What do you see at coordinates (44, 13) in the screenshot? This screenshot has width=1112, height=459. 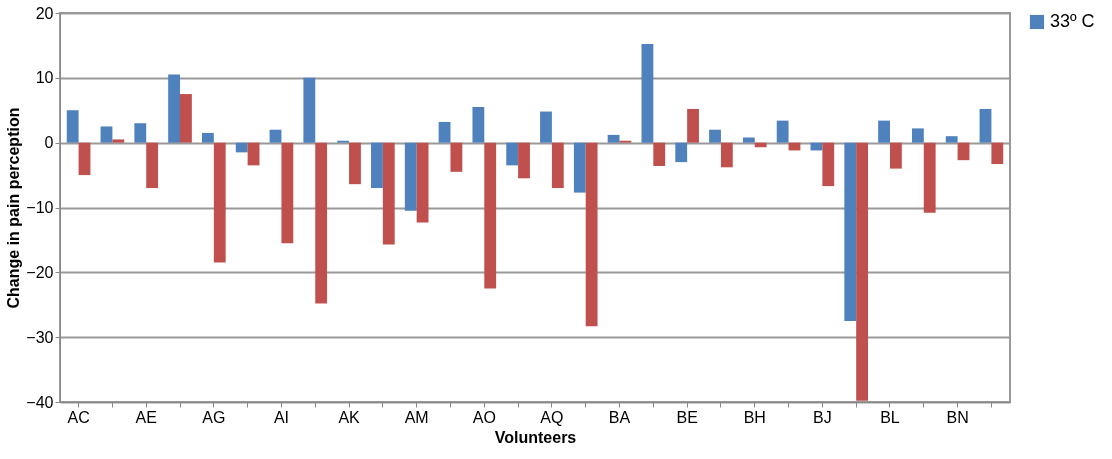 I see `y-tick-label: 20` at bounding box center [44, 13].